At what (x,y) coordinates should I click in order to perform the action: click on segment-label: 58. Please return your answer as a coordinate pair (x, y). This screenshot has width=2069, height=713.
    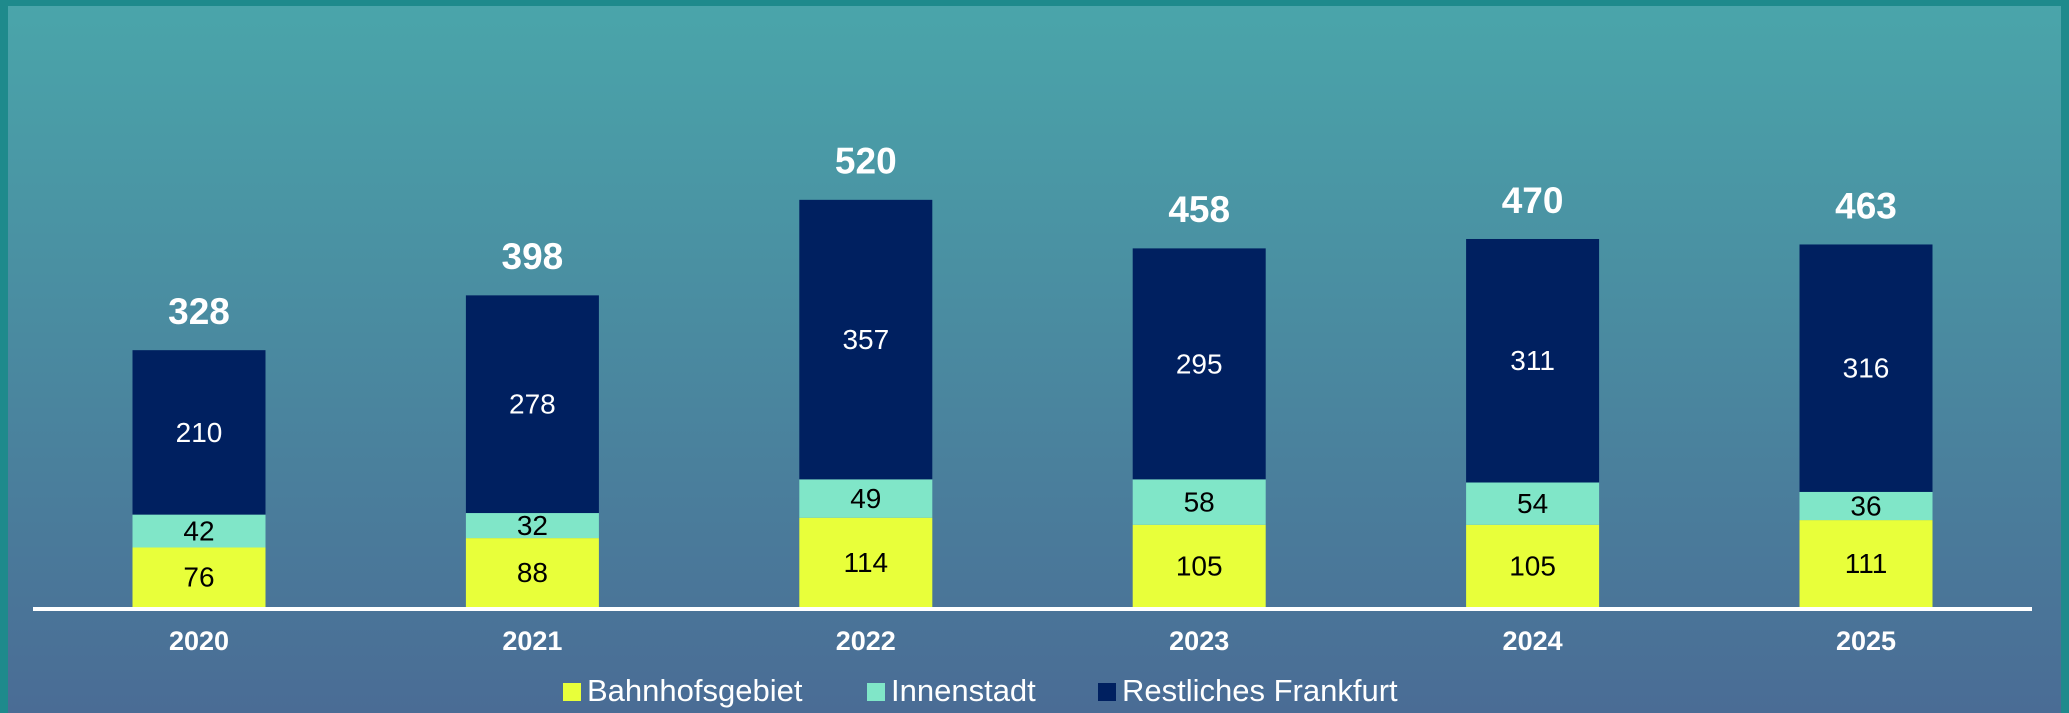
    Looking at the image, I should click on (1199, 501).